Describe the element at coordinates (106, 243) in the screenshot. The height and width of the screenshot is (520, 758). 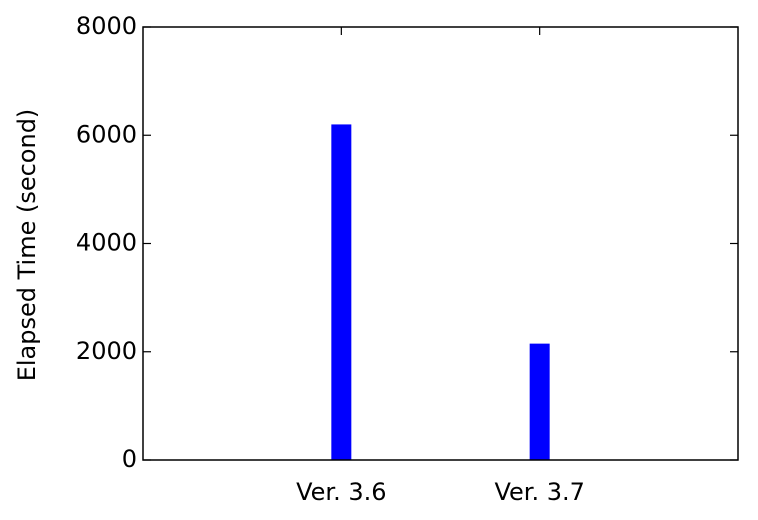
I see `y-tick-label: 4000` at that location.